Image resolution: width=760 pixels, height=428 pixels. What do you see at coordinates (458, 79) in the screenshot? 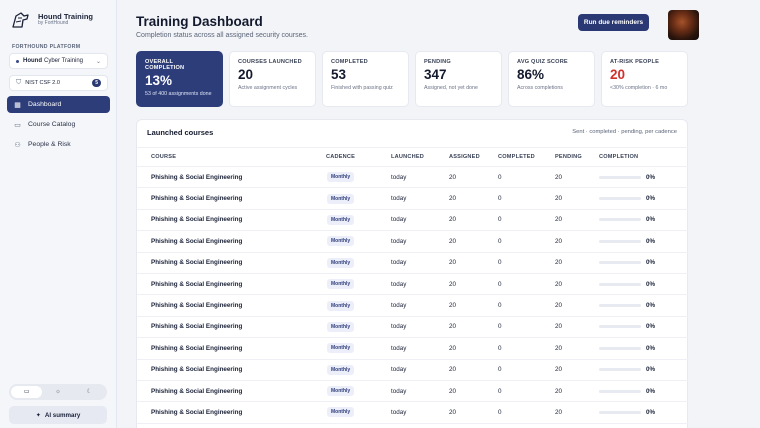
I see `stat-card-pending: PENDING 347 Assigned, not yet done` at bounding box center [458, 79].